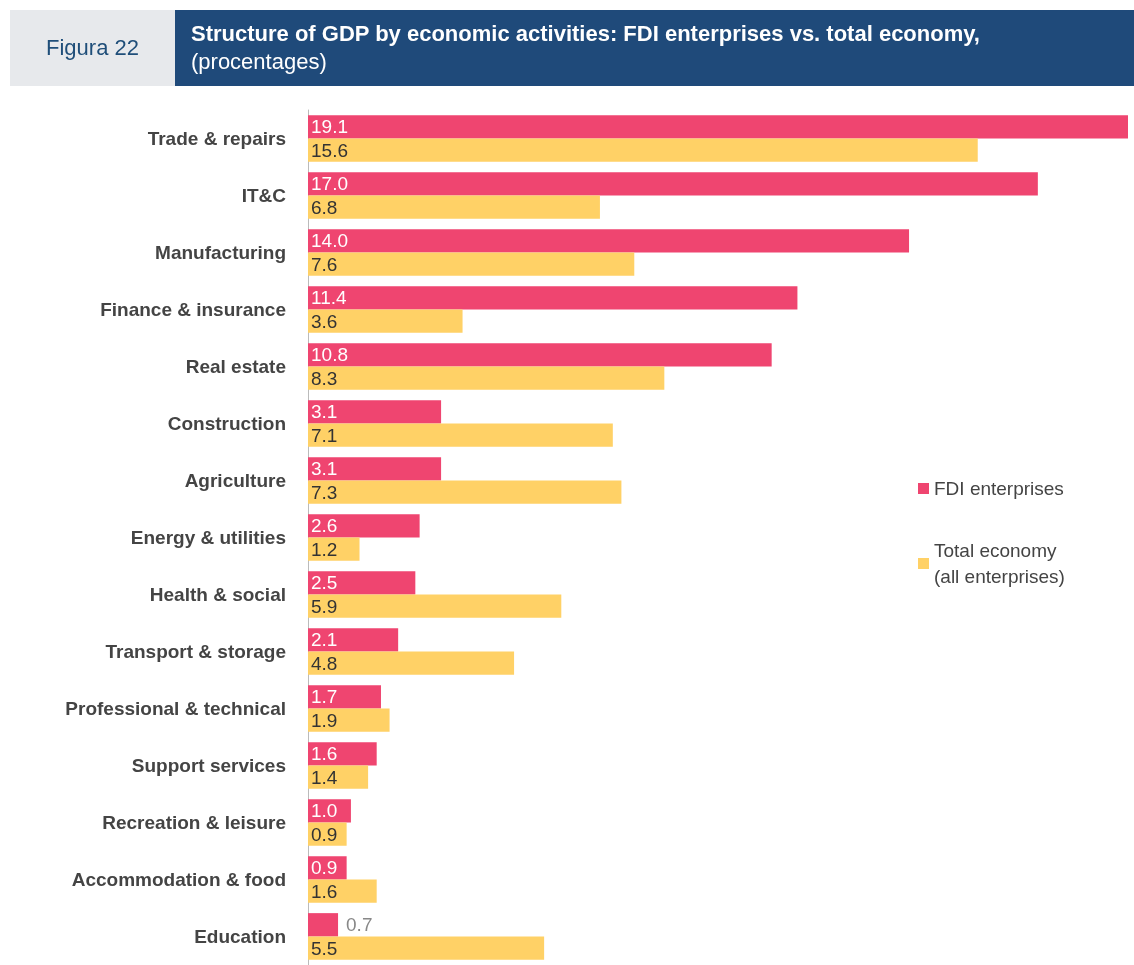 The image size is (1134, 965). What do you see at coordinates (329, 150) in the screenshot?
I see `data-label: 15.6` at bounding box center [329, 150].